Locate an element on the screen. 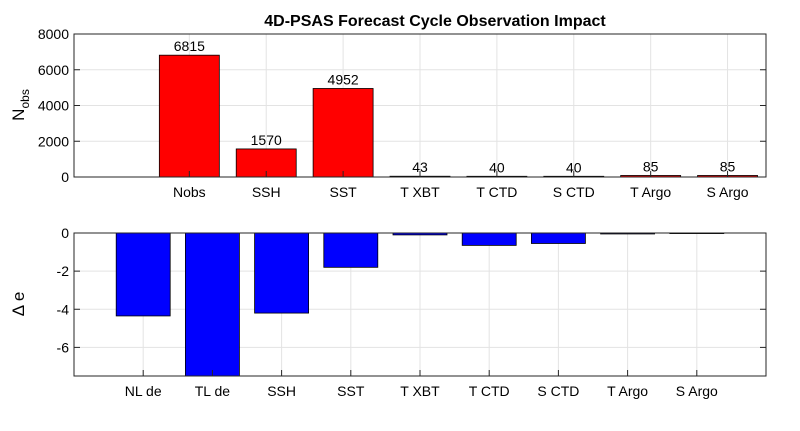 The width and height of the screenshot is (800, 431). top-chart-xtick-label: S Argo is located at coordinates (728, 192).